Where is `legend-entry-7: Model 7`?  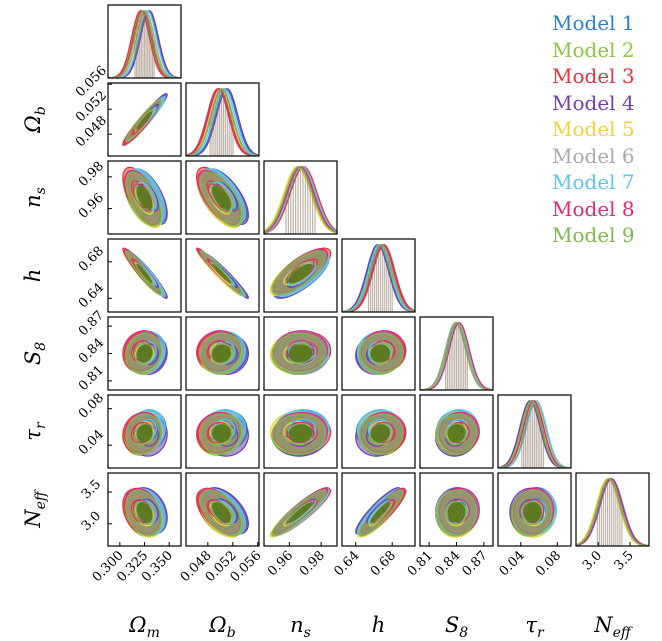
legend-entry-7: Model 7 is located at coordinates (593, 182).